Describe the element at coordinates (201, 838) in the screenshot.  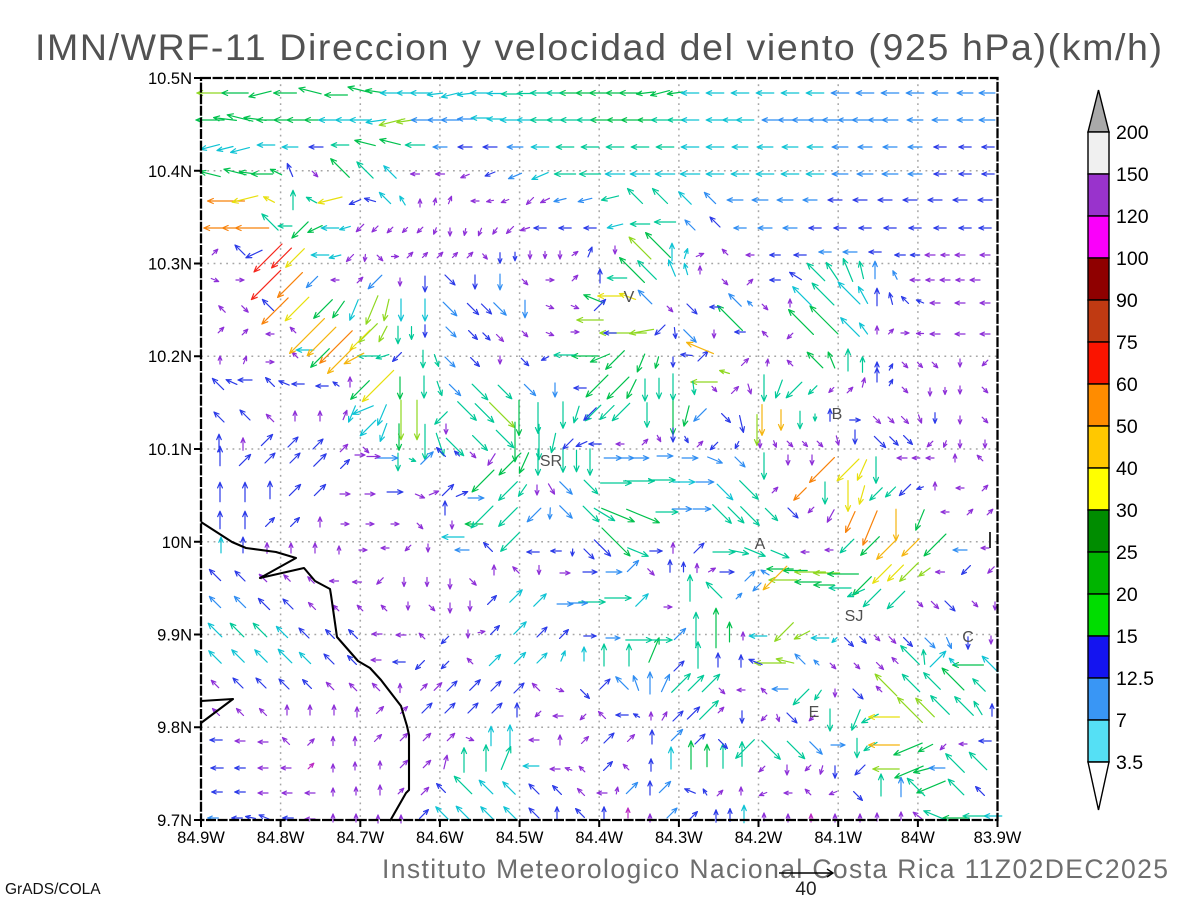
I see `svg-text: 84.9W` at that location.